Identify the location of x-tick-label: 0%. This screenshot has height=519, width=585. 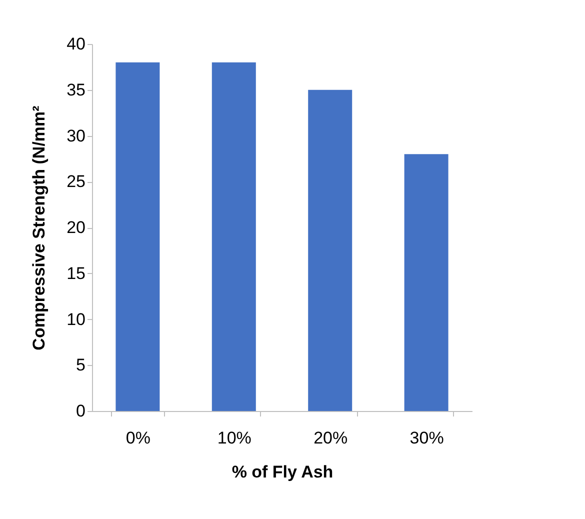
(138, 438).